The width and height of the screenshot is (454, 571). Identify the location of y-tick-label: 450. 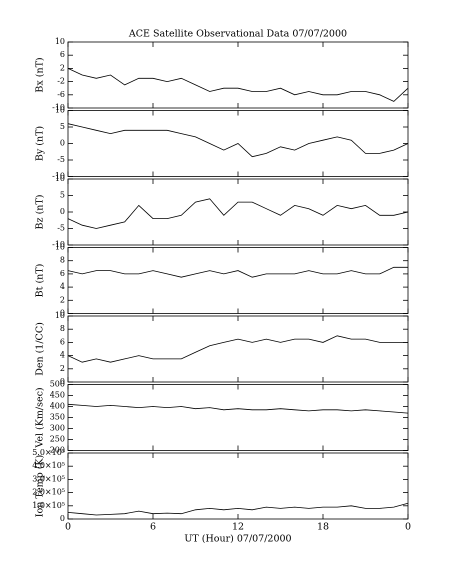
(57, 395).